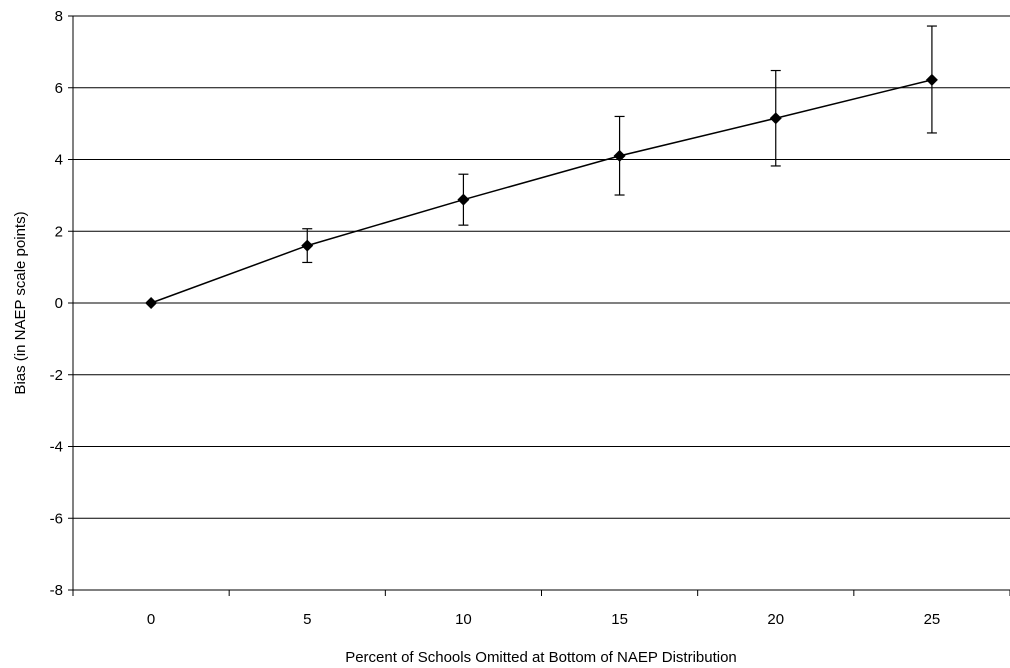  What do you see at coordinates (56, 447) in the screenshot?
I see `y-tick-label: -4` at bounding box center [56, 447].